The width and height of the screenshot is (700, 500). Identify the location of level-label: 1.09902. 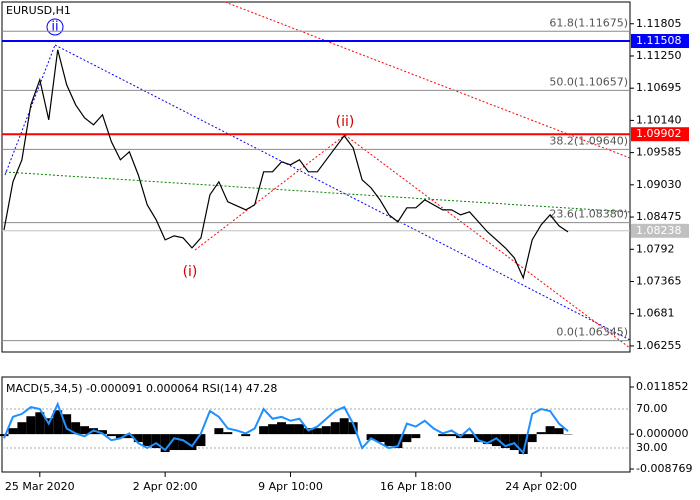
(659, 133).